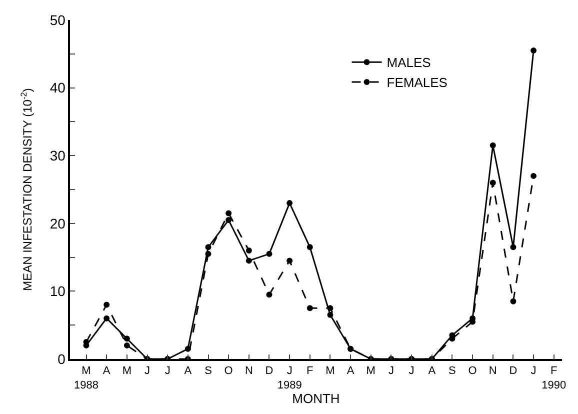  Describe the element at coordinates (289, 378) in the screenshot. I see `x-tick-label: J 1989` at that location.